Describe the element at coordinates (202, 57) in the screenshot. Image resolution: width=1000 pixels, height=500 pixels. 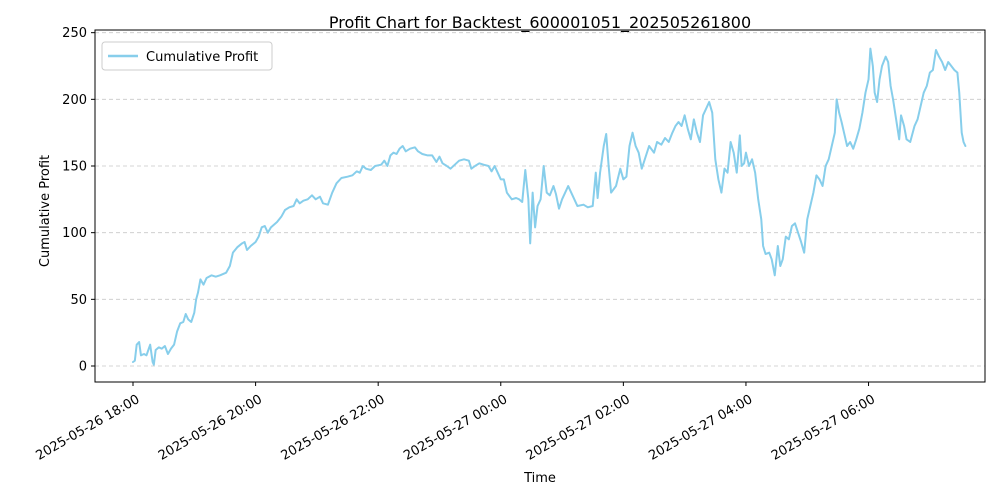
I see `legend-label: Cumulative Profit` at that location.